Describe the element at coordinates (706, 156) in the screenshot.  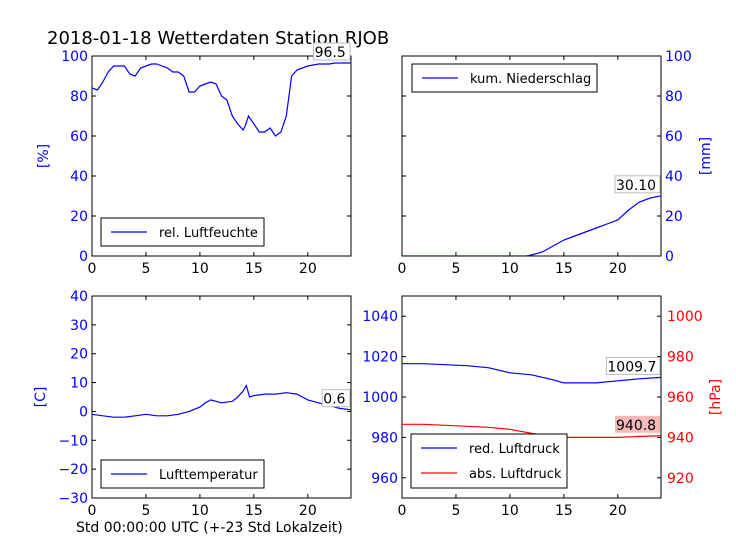
I see `y-axis-label: [mm]` at that location.